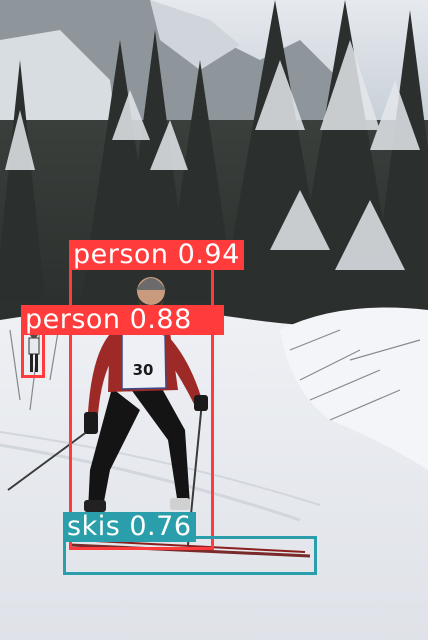 This screenshot has height=640, width=428. I want to click on detection-label-skis: skis 0.76, so click(129, 527).